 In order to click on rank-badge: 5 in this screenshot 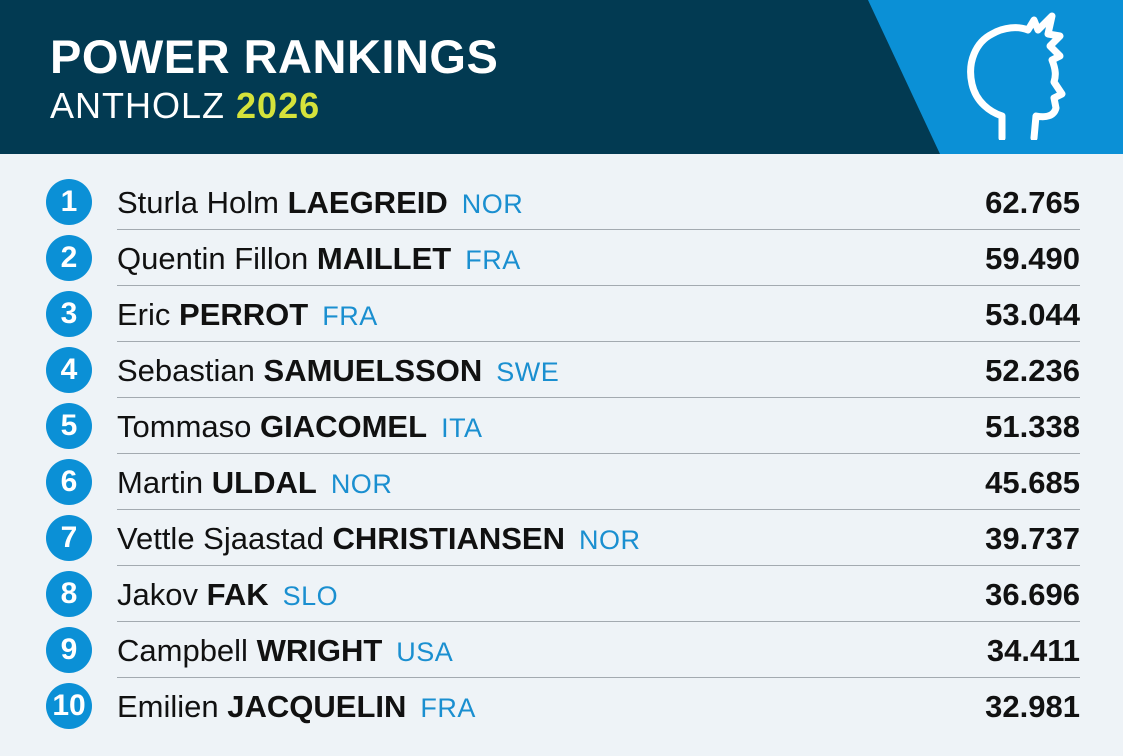, I will do `click(69, 426)`.